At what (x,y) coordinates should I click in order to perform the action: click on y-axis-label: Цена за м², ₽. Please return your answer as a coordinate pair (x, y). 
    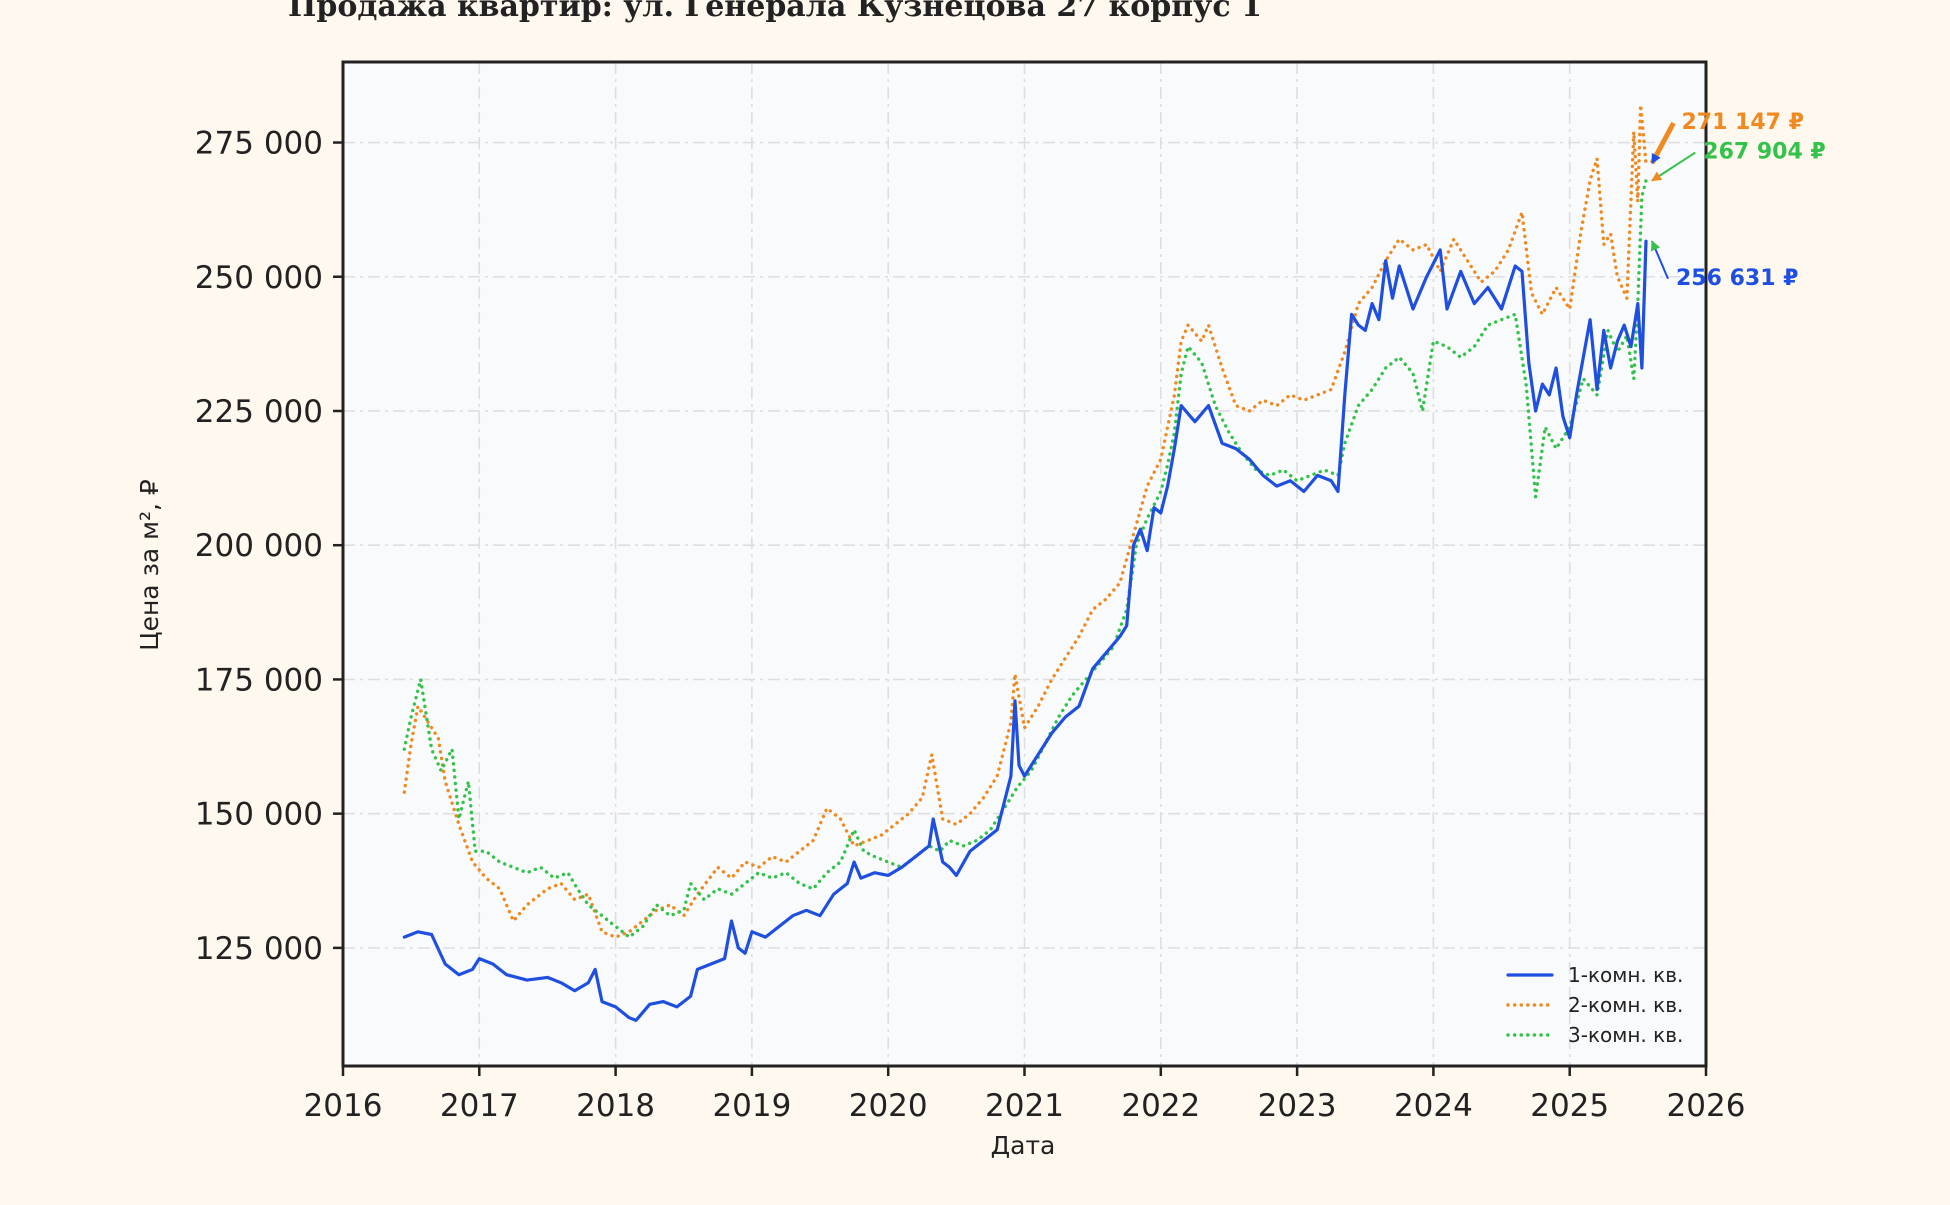
    Looking at the image, I should click on (149, 565).